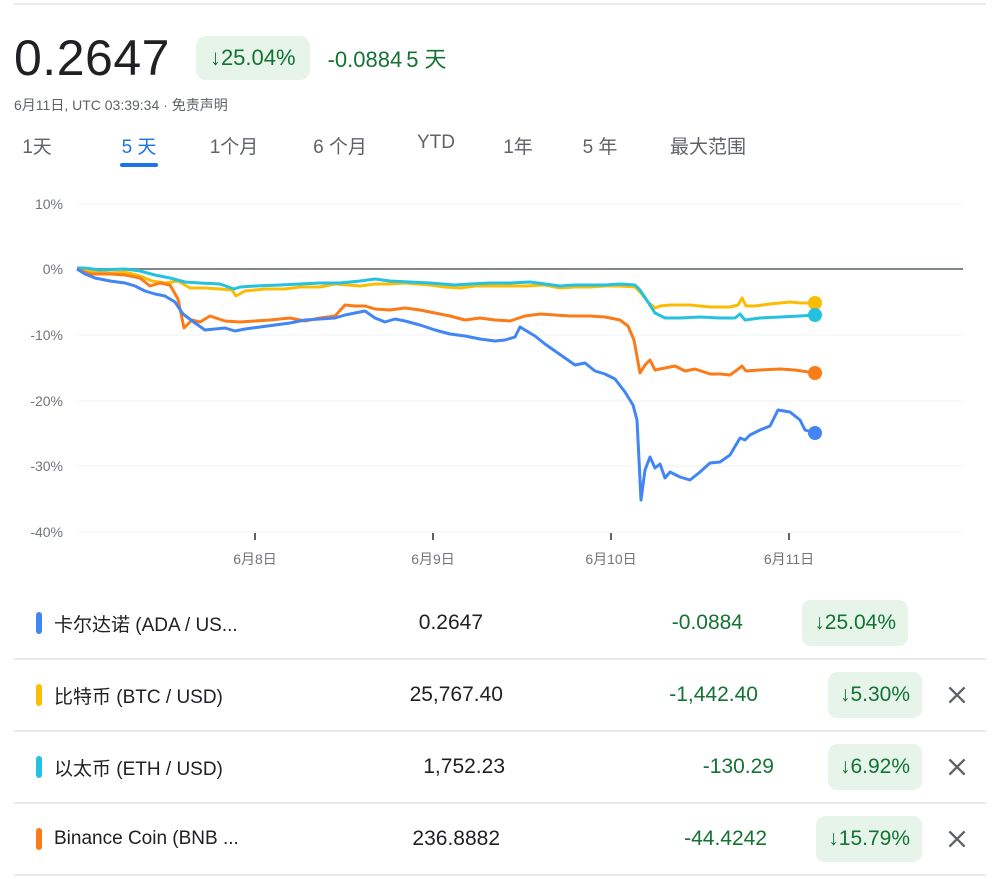 Image resolution: width=1000 pixels, height=879 pixels. What do you see at coordinates (874, 695) in the screenshot?
I see `asset-percent-badge: ↓5.30%` at bounding box center [874, 695].